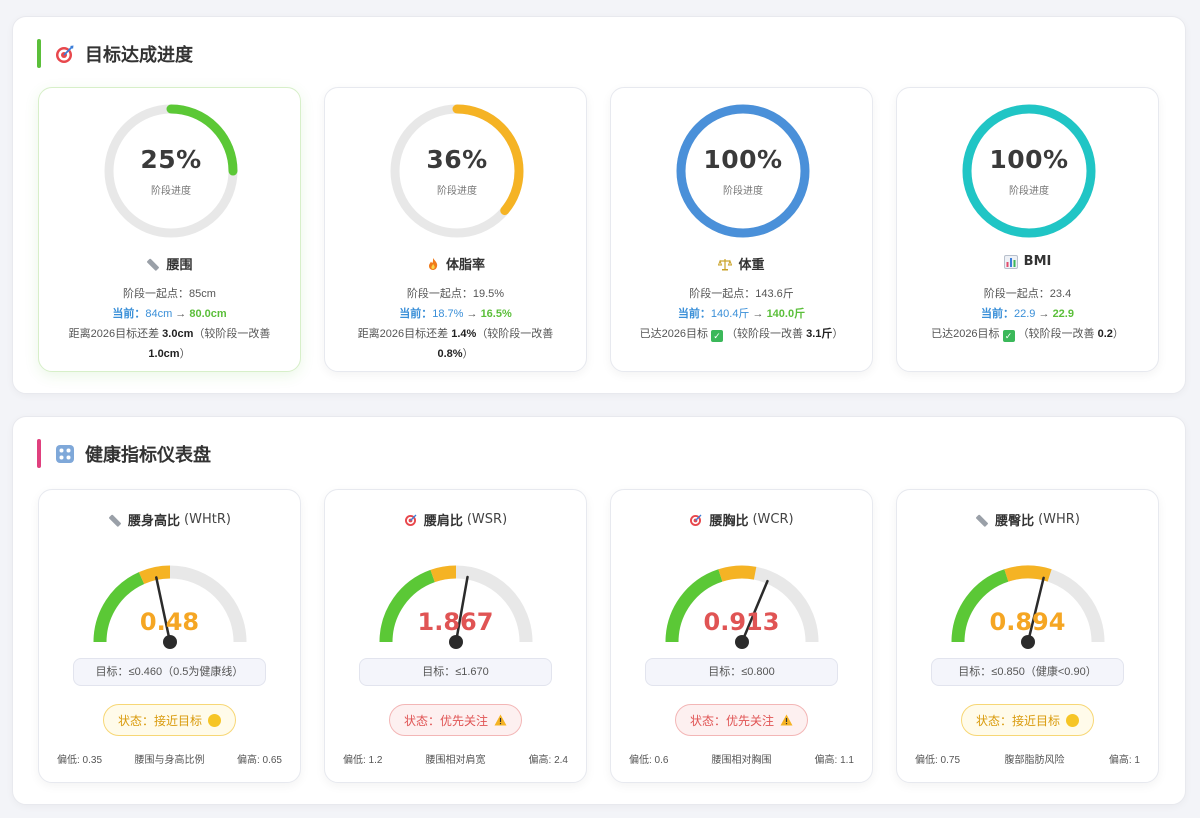 Image resolution: width=1200 pixels, height=818 pixels. I want to click on goal-name: 体脂率, so click(455, 263).